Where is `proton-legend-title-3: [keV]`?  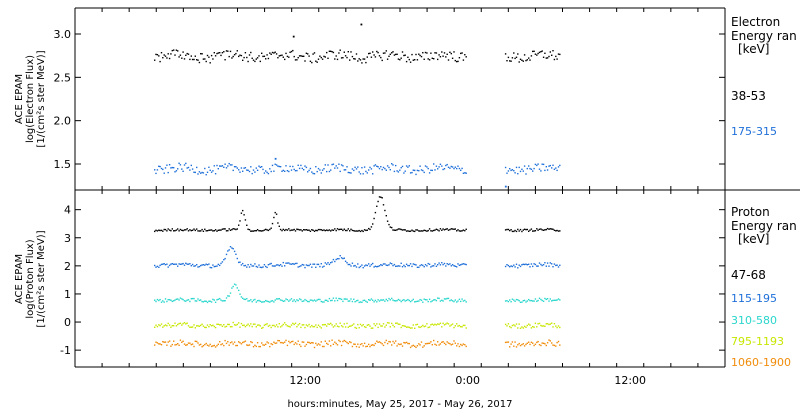 proton-legend-title-3: [keV] is located at coordinates (753, 239).